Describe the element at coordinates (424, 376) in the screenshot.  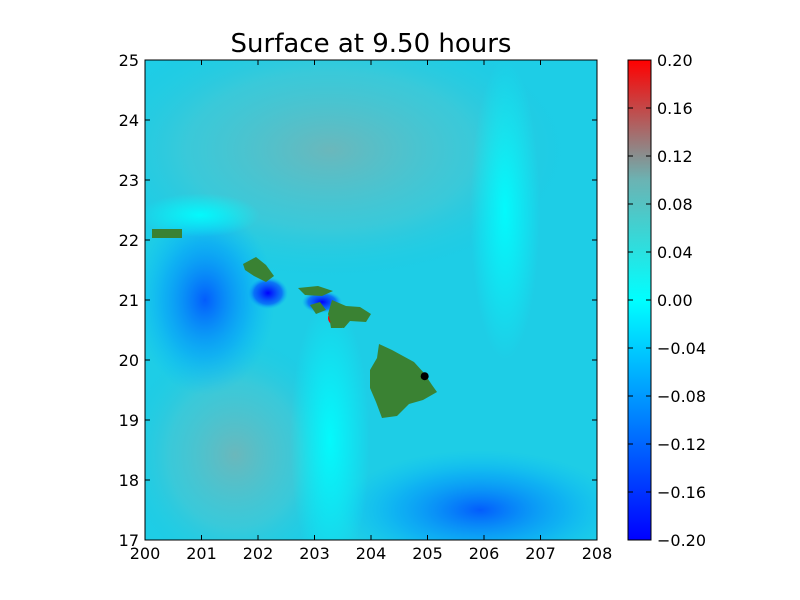
I see `marker-point` at that location.